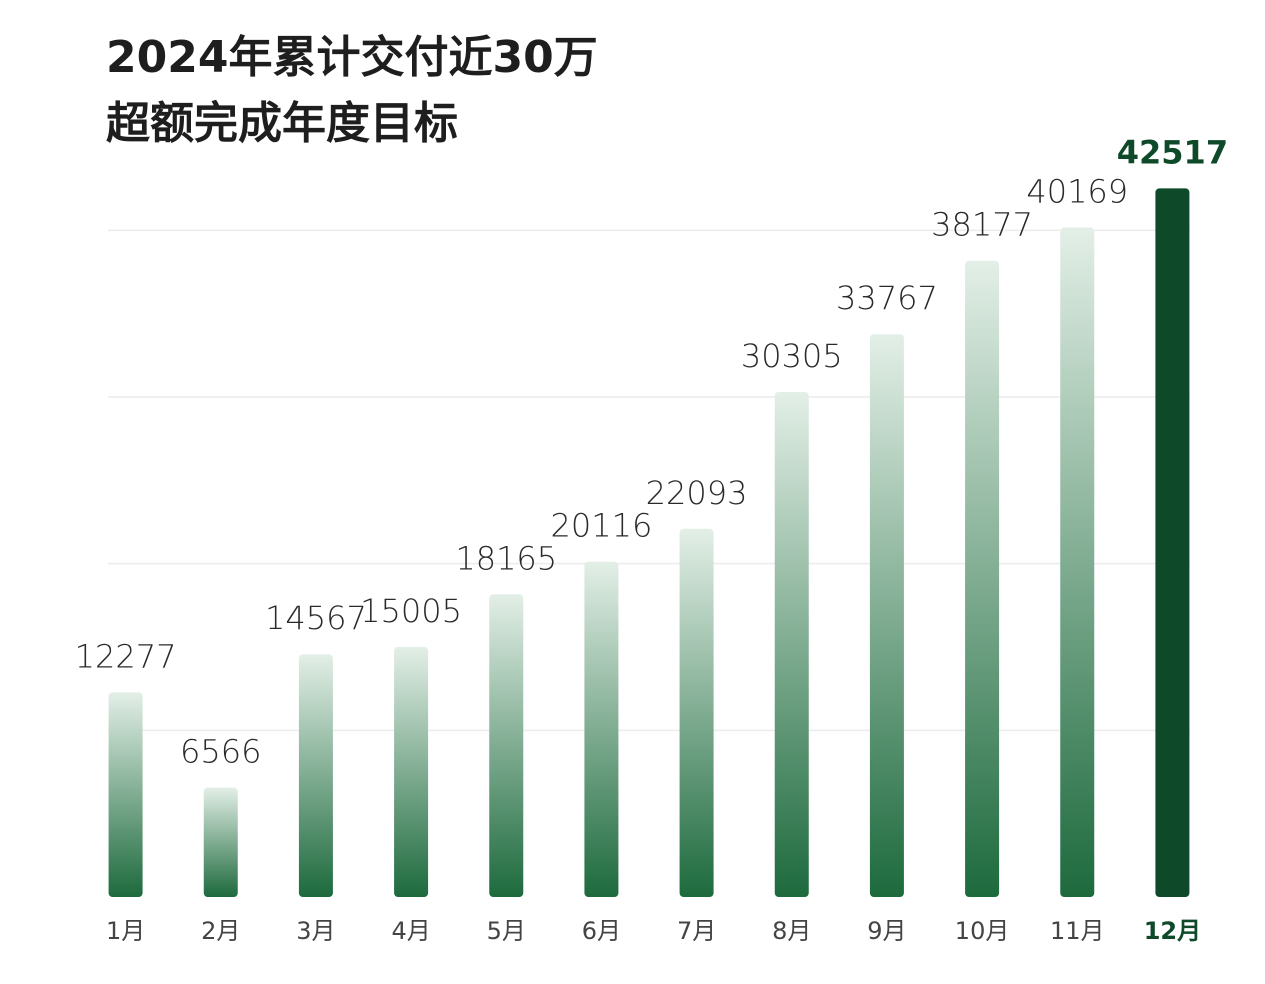 The width and height of the screenshot is (1265, 984). Describe the element at coordinates (887, 298) in the screenshot. I see `value-label: 33767` at that location.